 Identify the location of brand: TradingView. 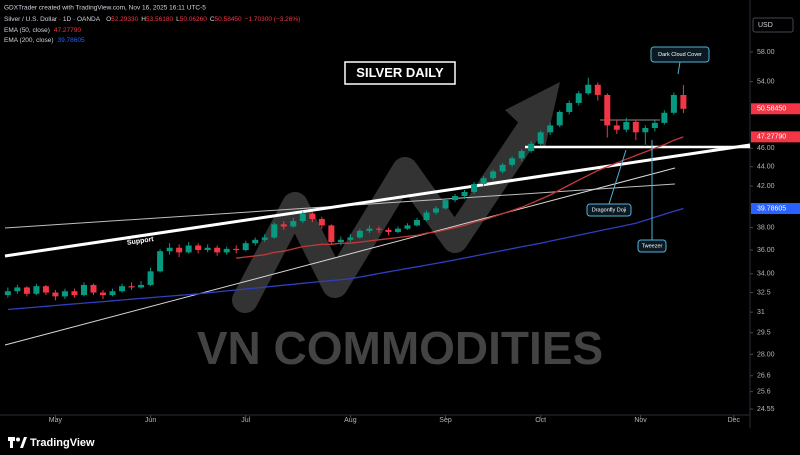
(62, 443).